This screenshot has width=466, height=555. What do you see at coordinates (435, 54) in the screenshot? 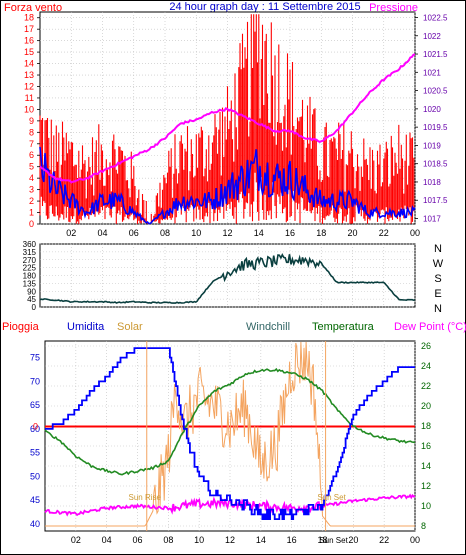
I see `pressure-tick-label: 1021.5` at bounding box center [435, 54].